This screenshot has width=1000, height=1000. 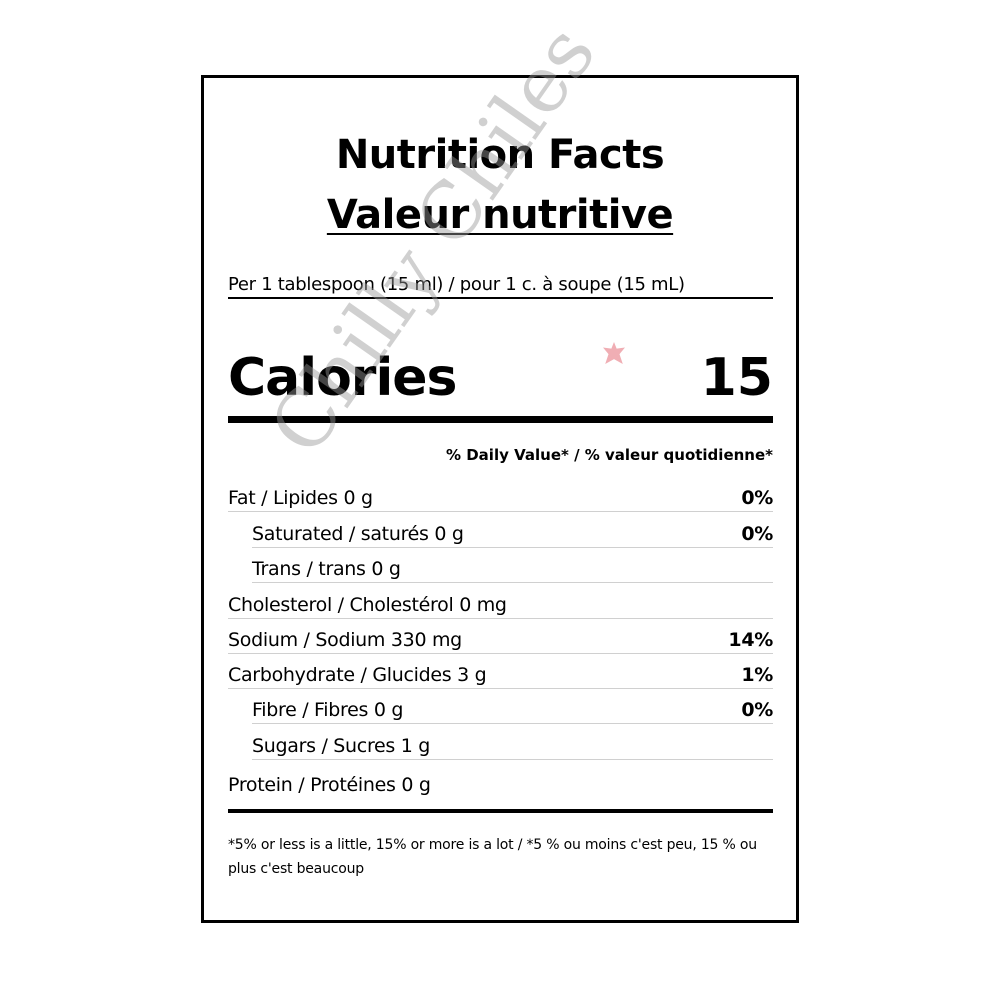 I want to click on nutrient-name: Fat / Lipides 0 g, so click(x=300, y=498).